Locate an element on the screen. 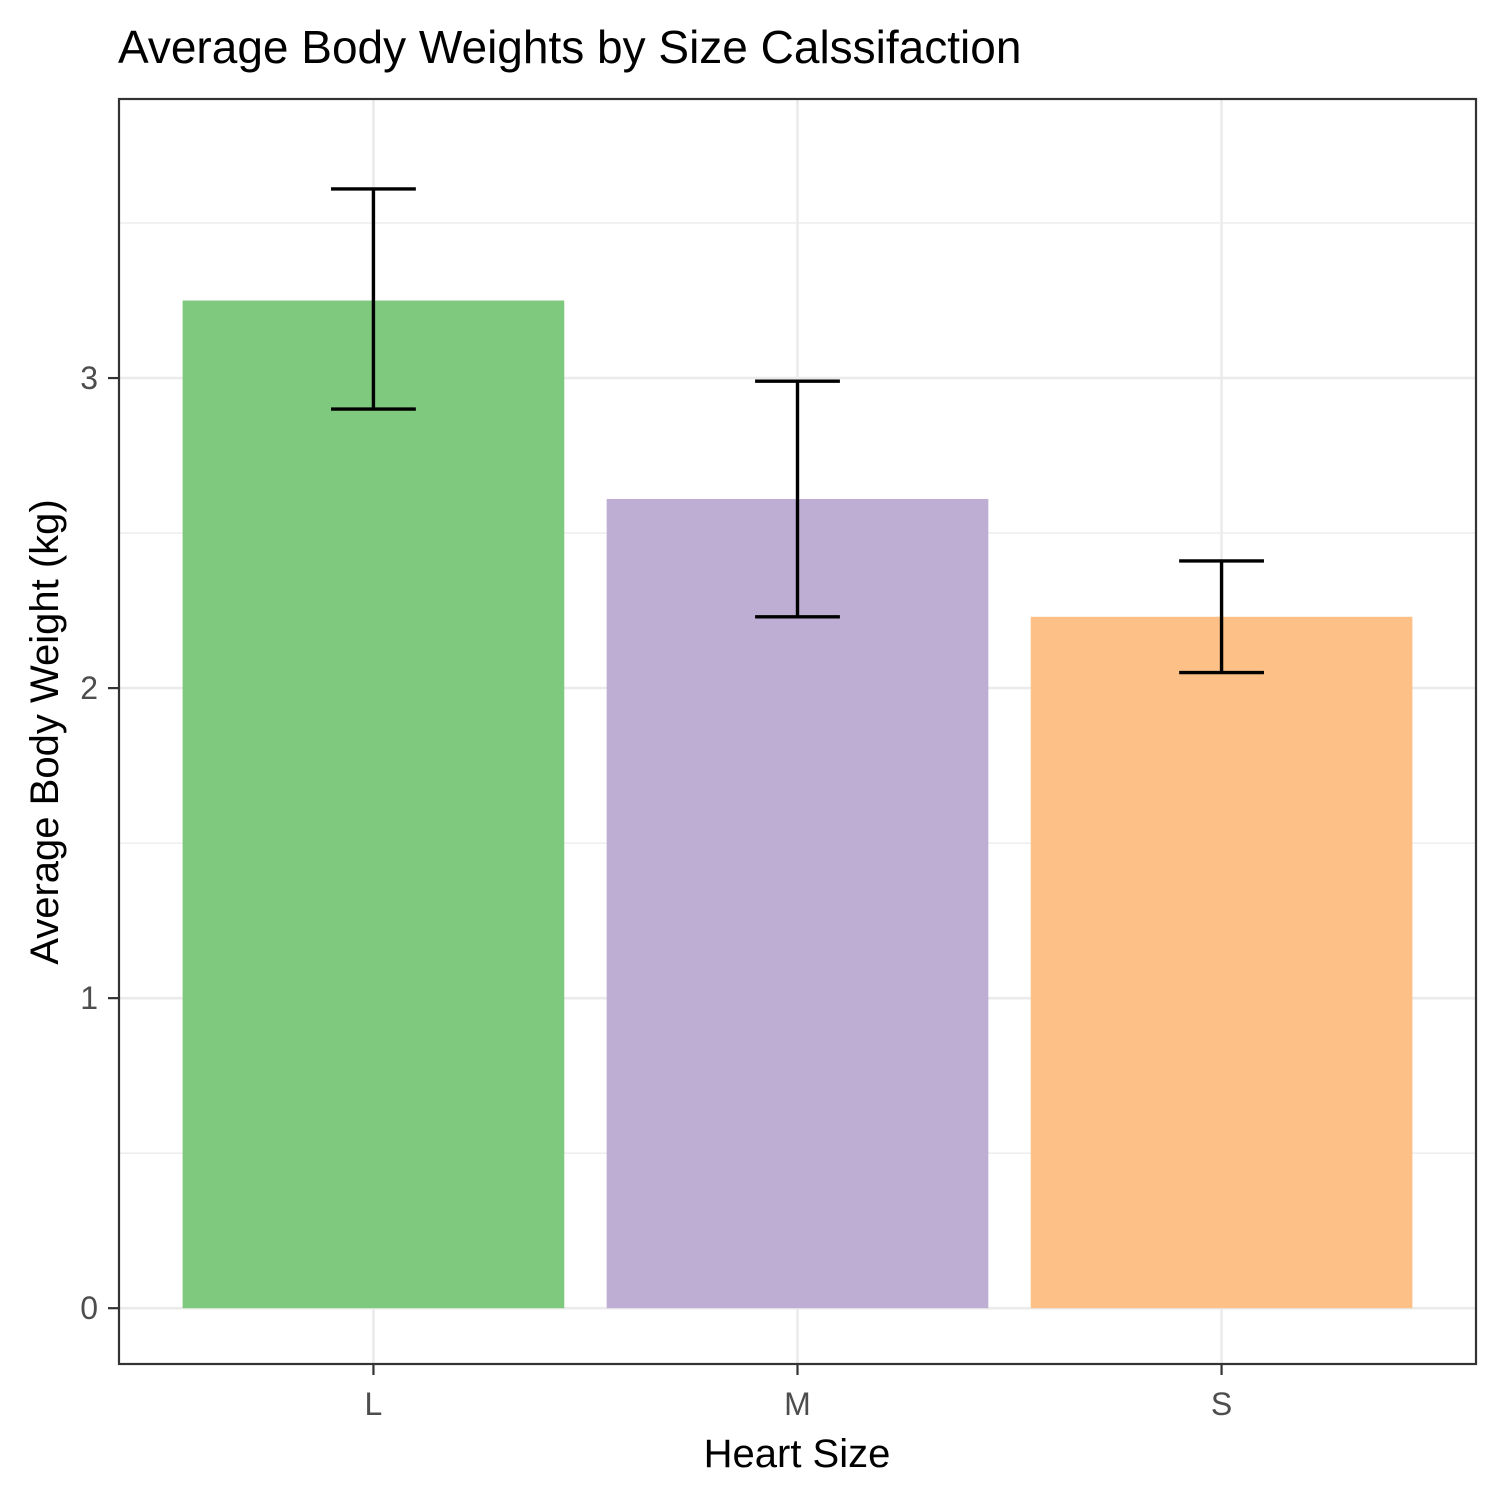 The image size is (1500, 1505). error-bar-M is located at coordinates (797, 499).